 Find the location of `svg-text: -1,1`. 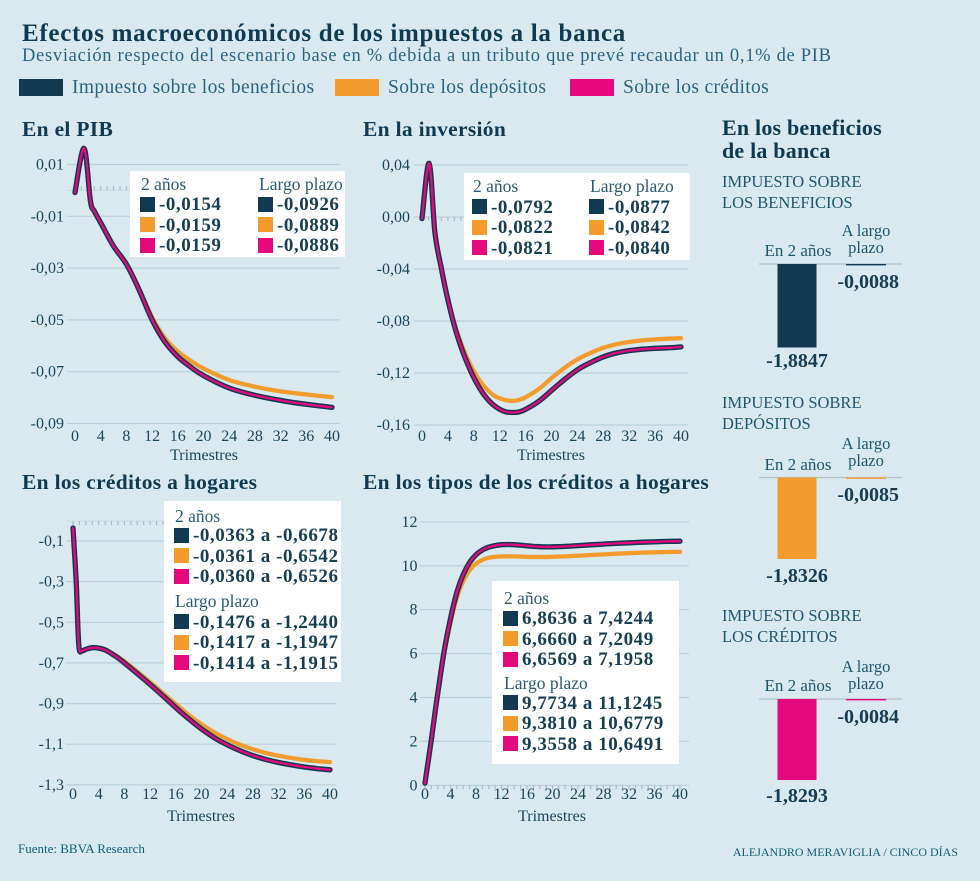

svg-text: -1,1 is located at coordinates (51, 744).